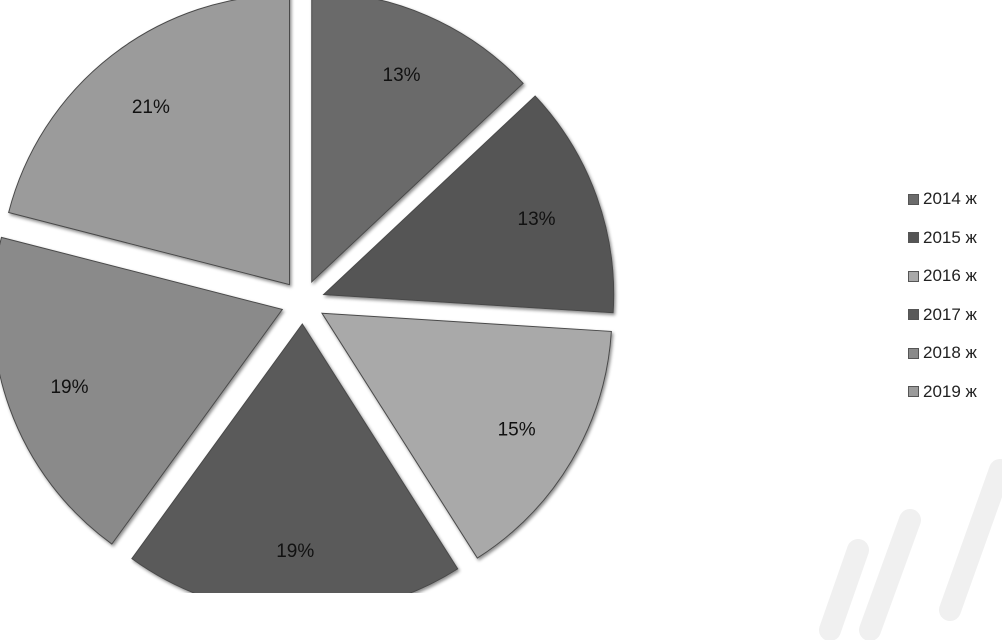 This screenshot has width=1002, height=640. What do you see at coordinates (913, 315) in the screenshot?
I see `legend-swatch-2017` at bounding box center [913, 315].